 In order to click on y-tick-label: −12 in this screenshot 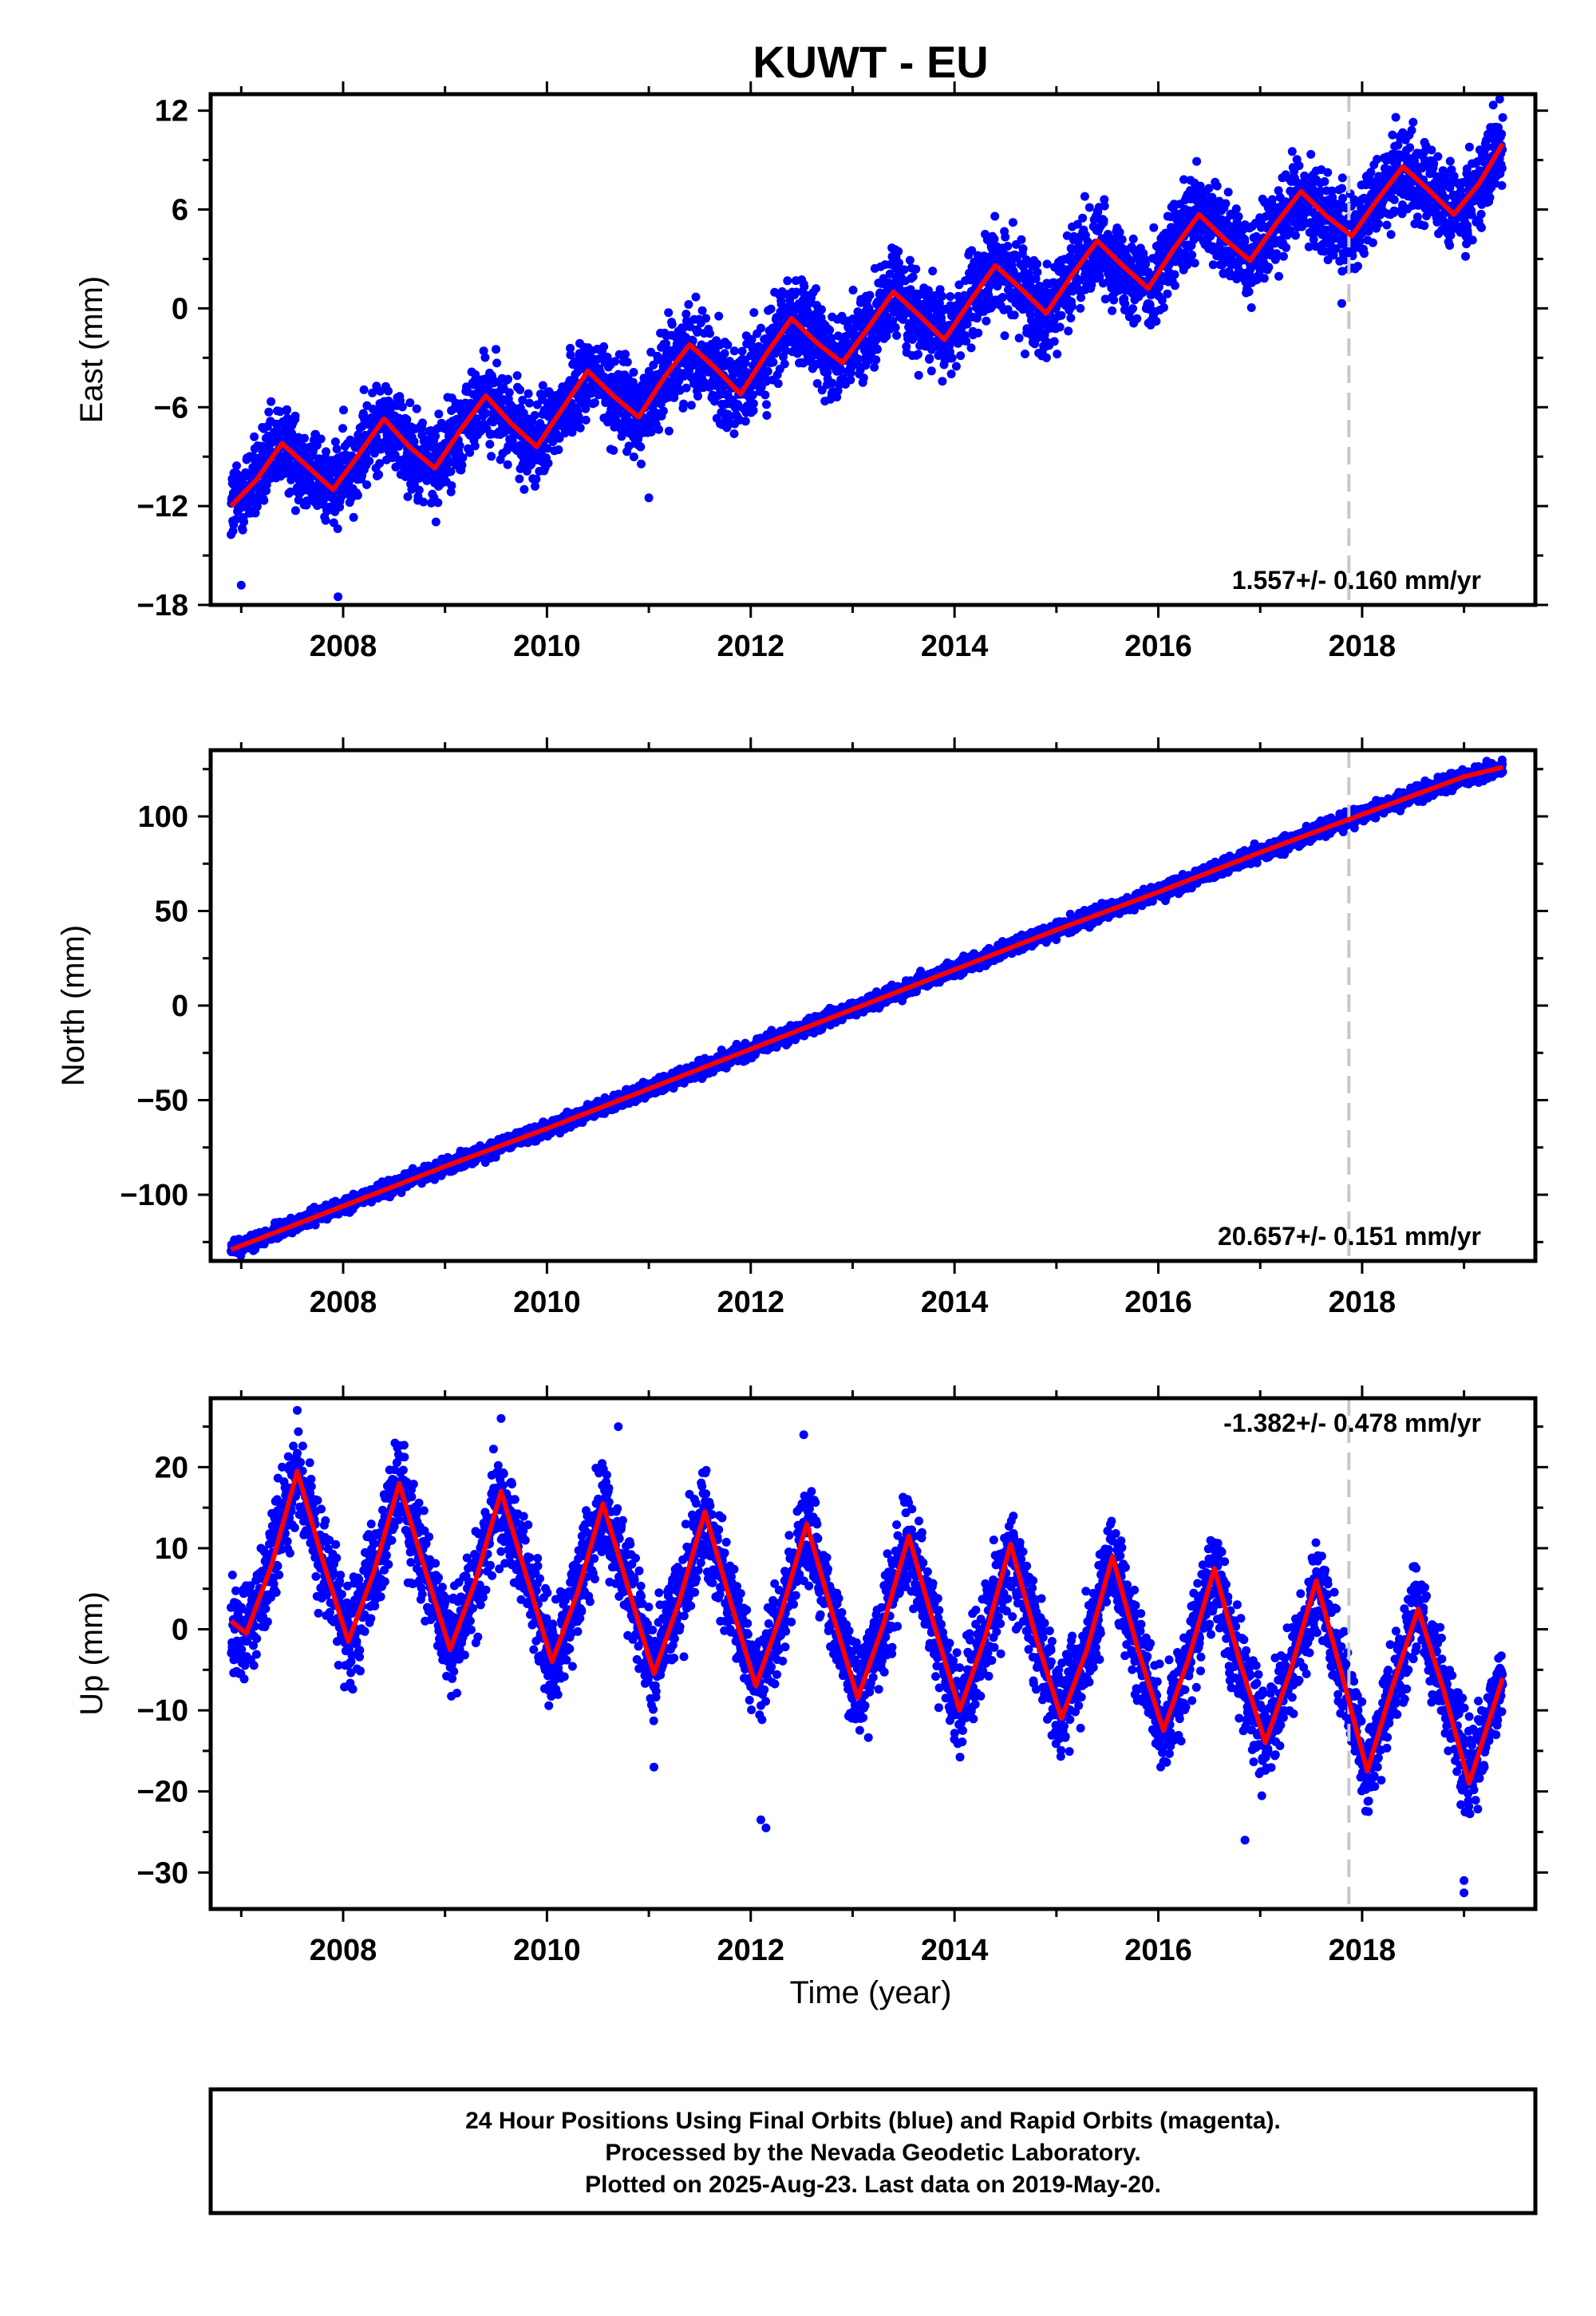, I will do `click(162, 507)`.